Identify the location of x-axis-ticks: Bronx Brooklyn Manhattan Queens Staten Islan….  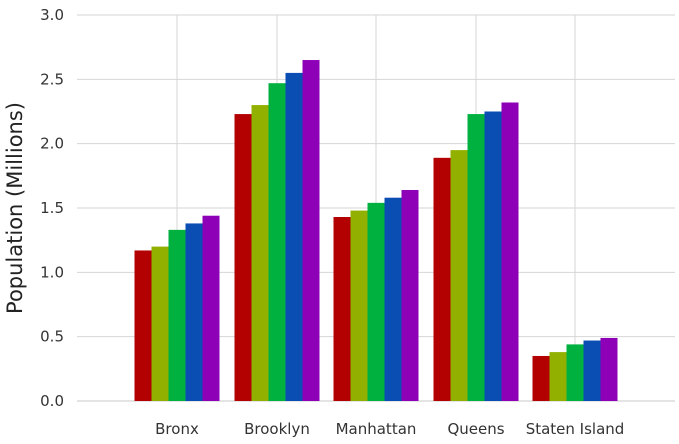
(389, 429).